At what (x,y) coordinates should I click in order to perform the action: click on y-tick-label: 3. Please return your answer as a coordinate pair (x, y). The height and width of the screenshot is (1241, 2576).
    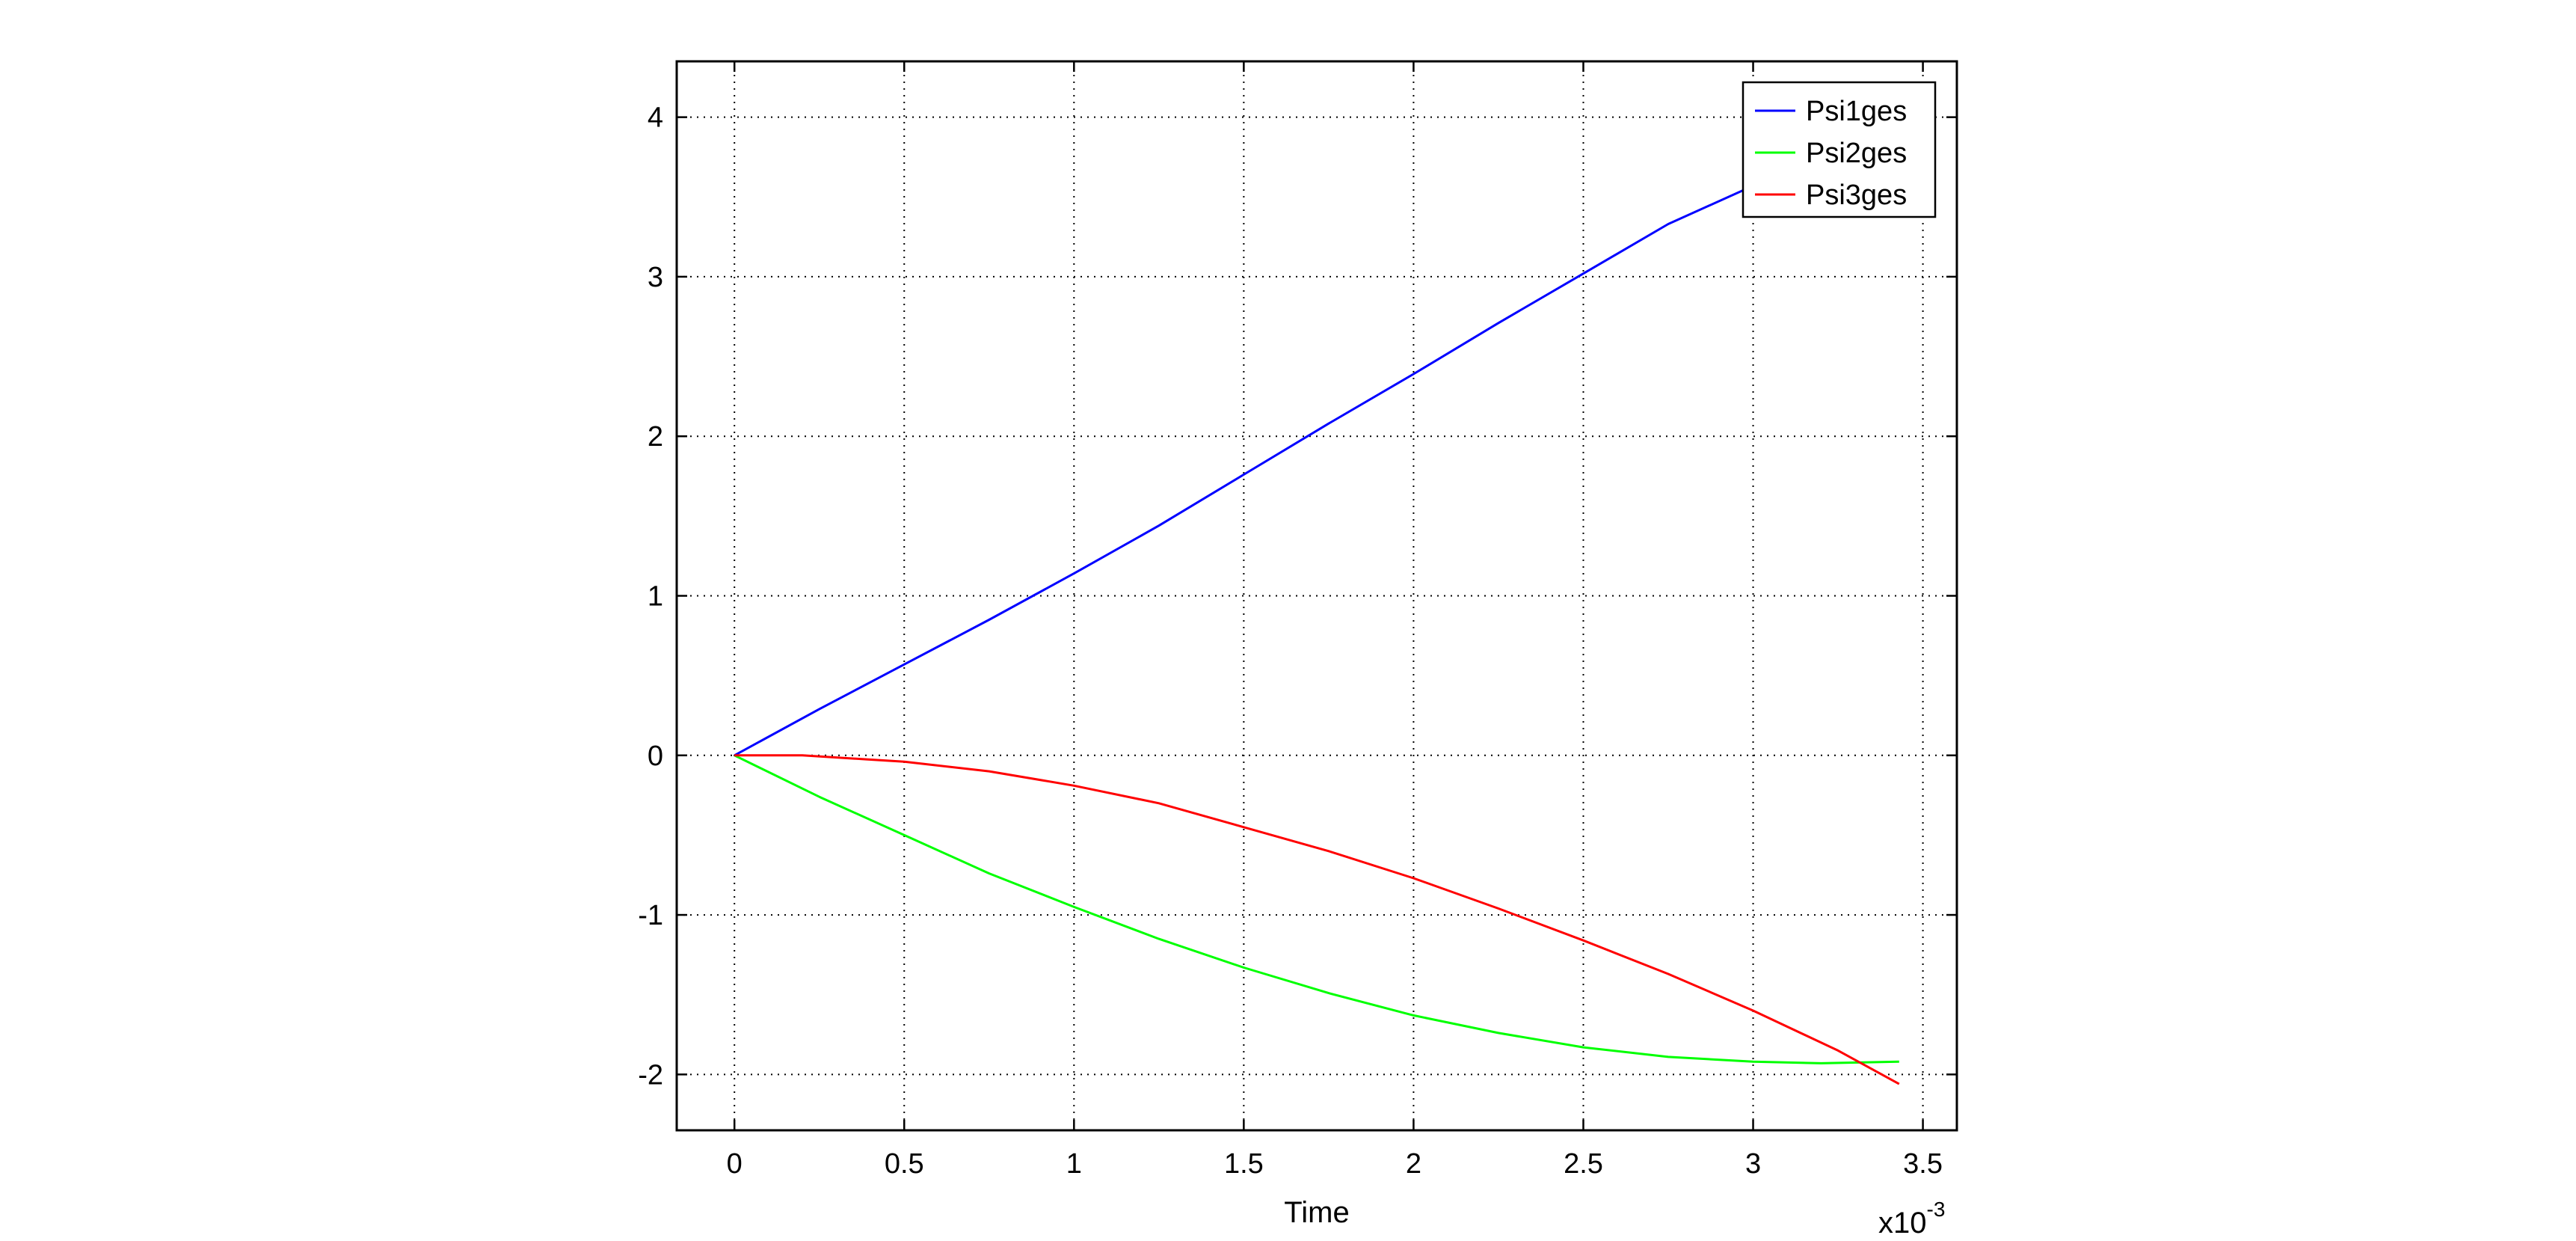
    Looking at the image, I should click on (655, 277).